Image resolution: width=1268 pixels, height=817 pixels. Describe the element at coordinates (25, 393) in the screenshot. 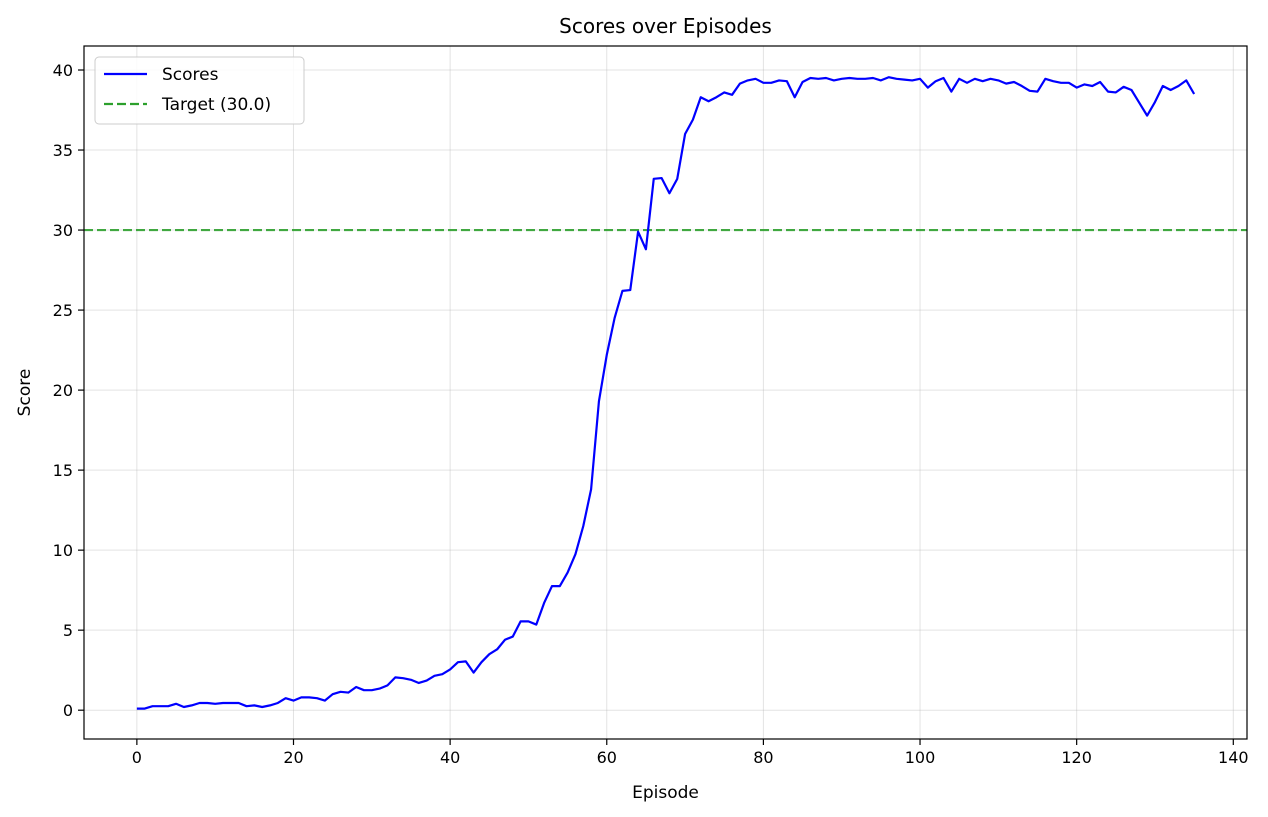

I see `y-axis-label: Score` at that location.